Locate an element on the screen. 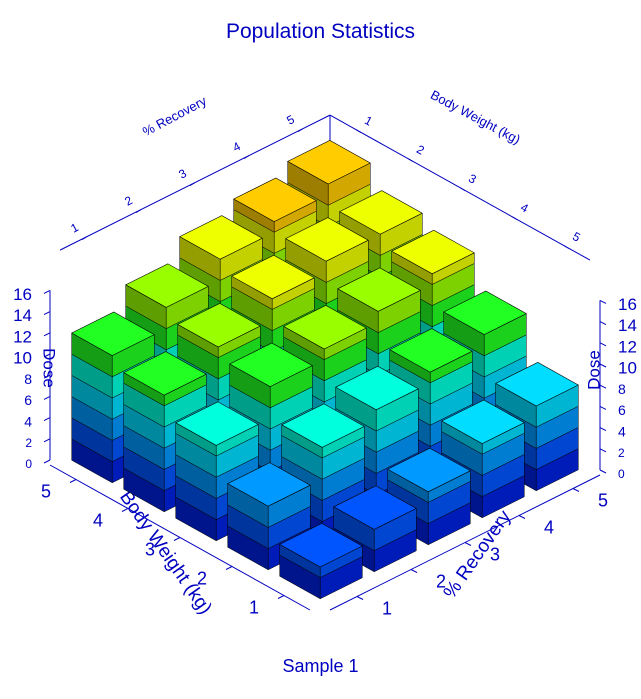 This screenshot has width=641, height=699. top-recovery-tick-label: 5 is located at coordinates (290, 120).